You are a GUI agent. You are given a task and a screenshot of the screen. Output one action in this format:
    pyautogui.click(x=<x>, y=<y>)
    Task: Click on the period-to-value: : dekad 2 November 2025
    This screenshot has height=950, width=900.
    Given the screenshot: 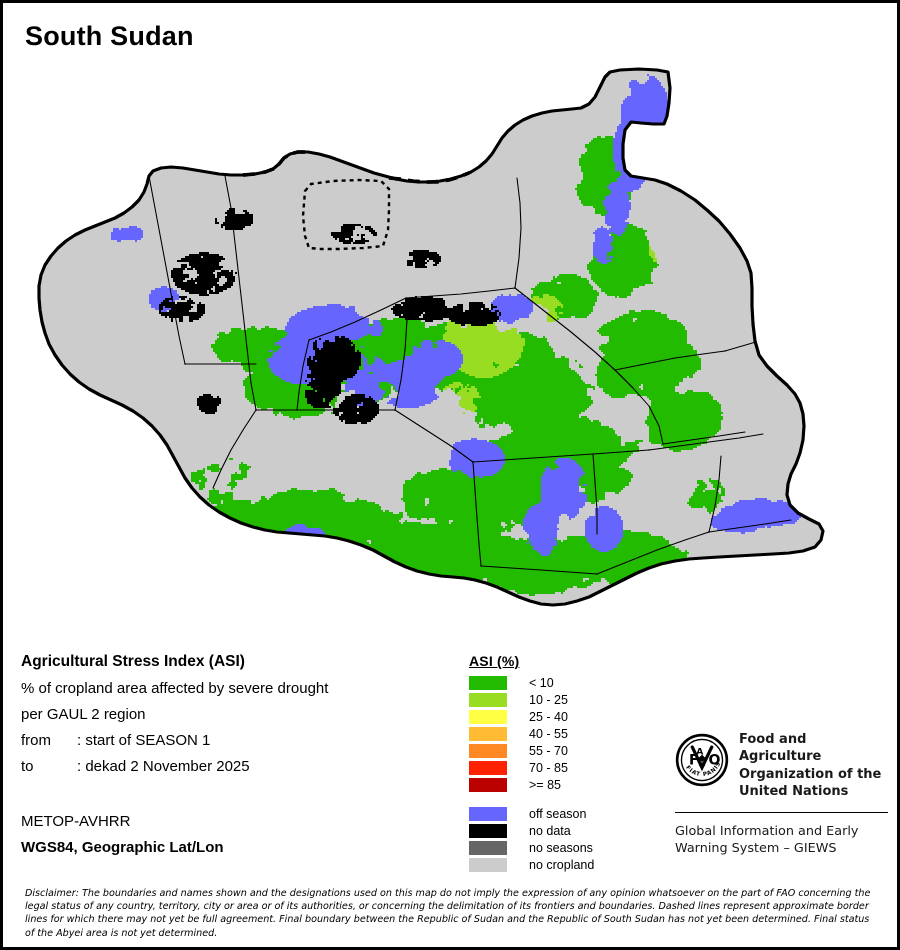 What is the action you would take?
    pyautogui.click(x=163, y=766)
    